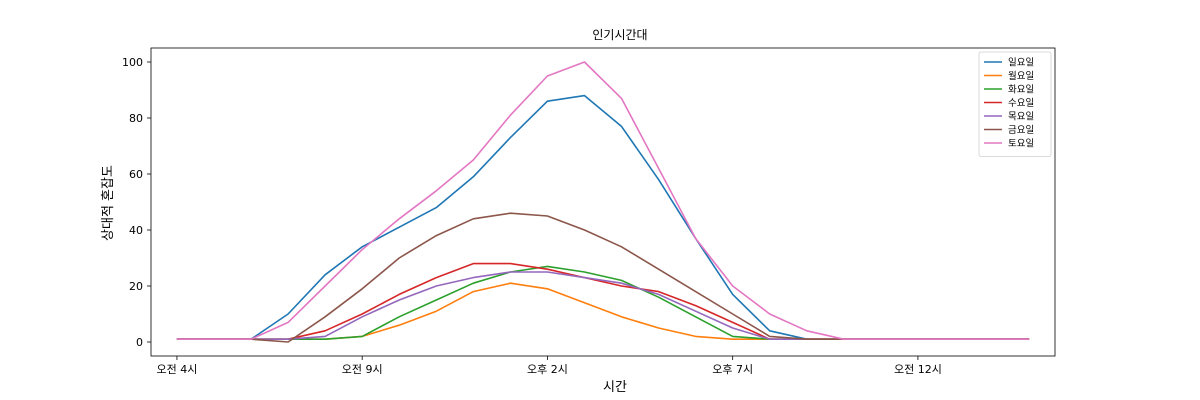 The width and height of the screenshot is (1200, 400). I want to click on x-tick-label: 오전 4시, so click(177, 369).